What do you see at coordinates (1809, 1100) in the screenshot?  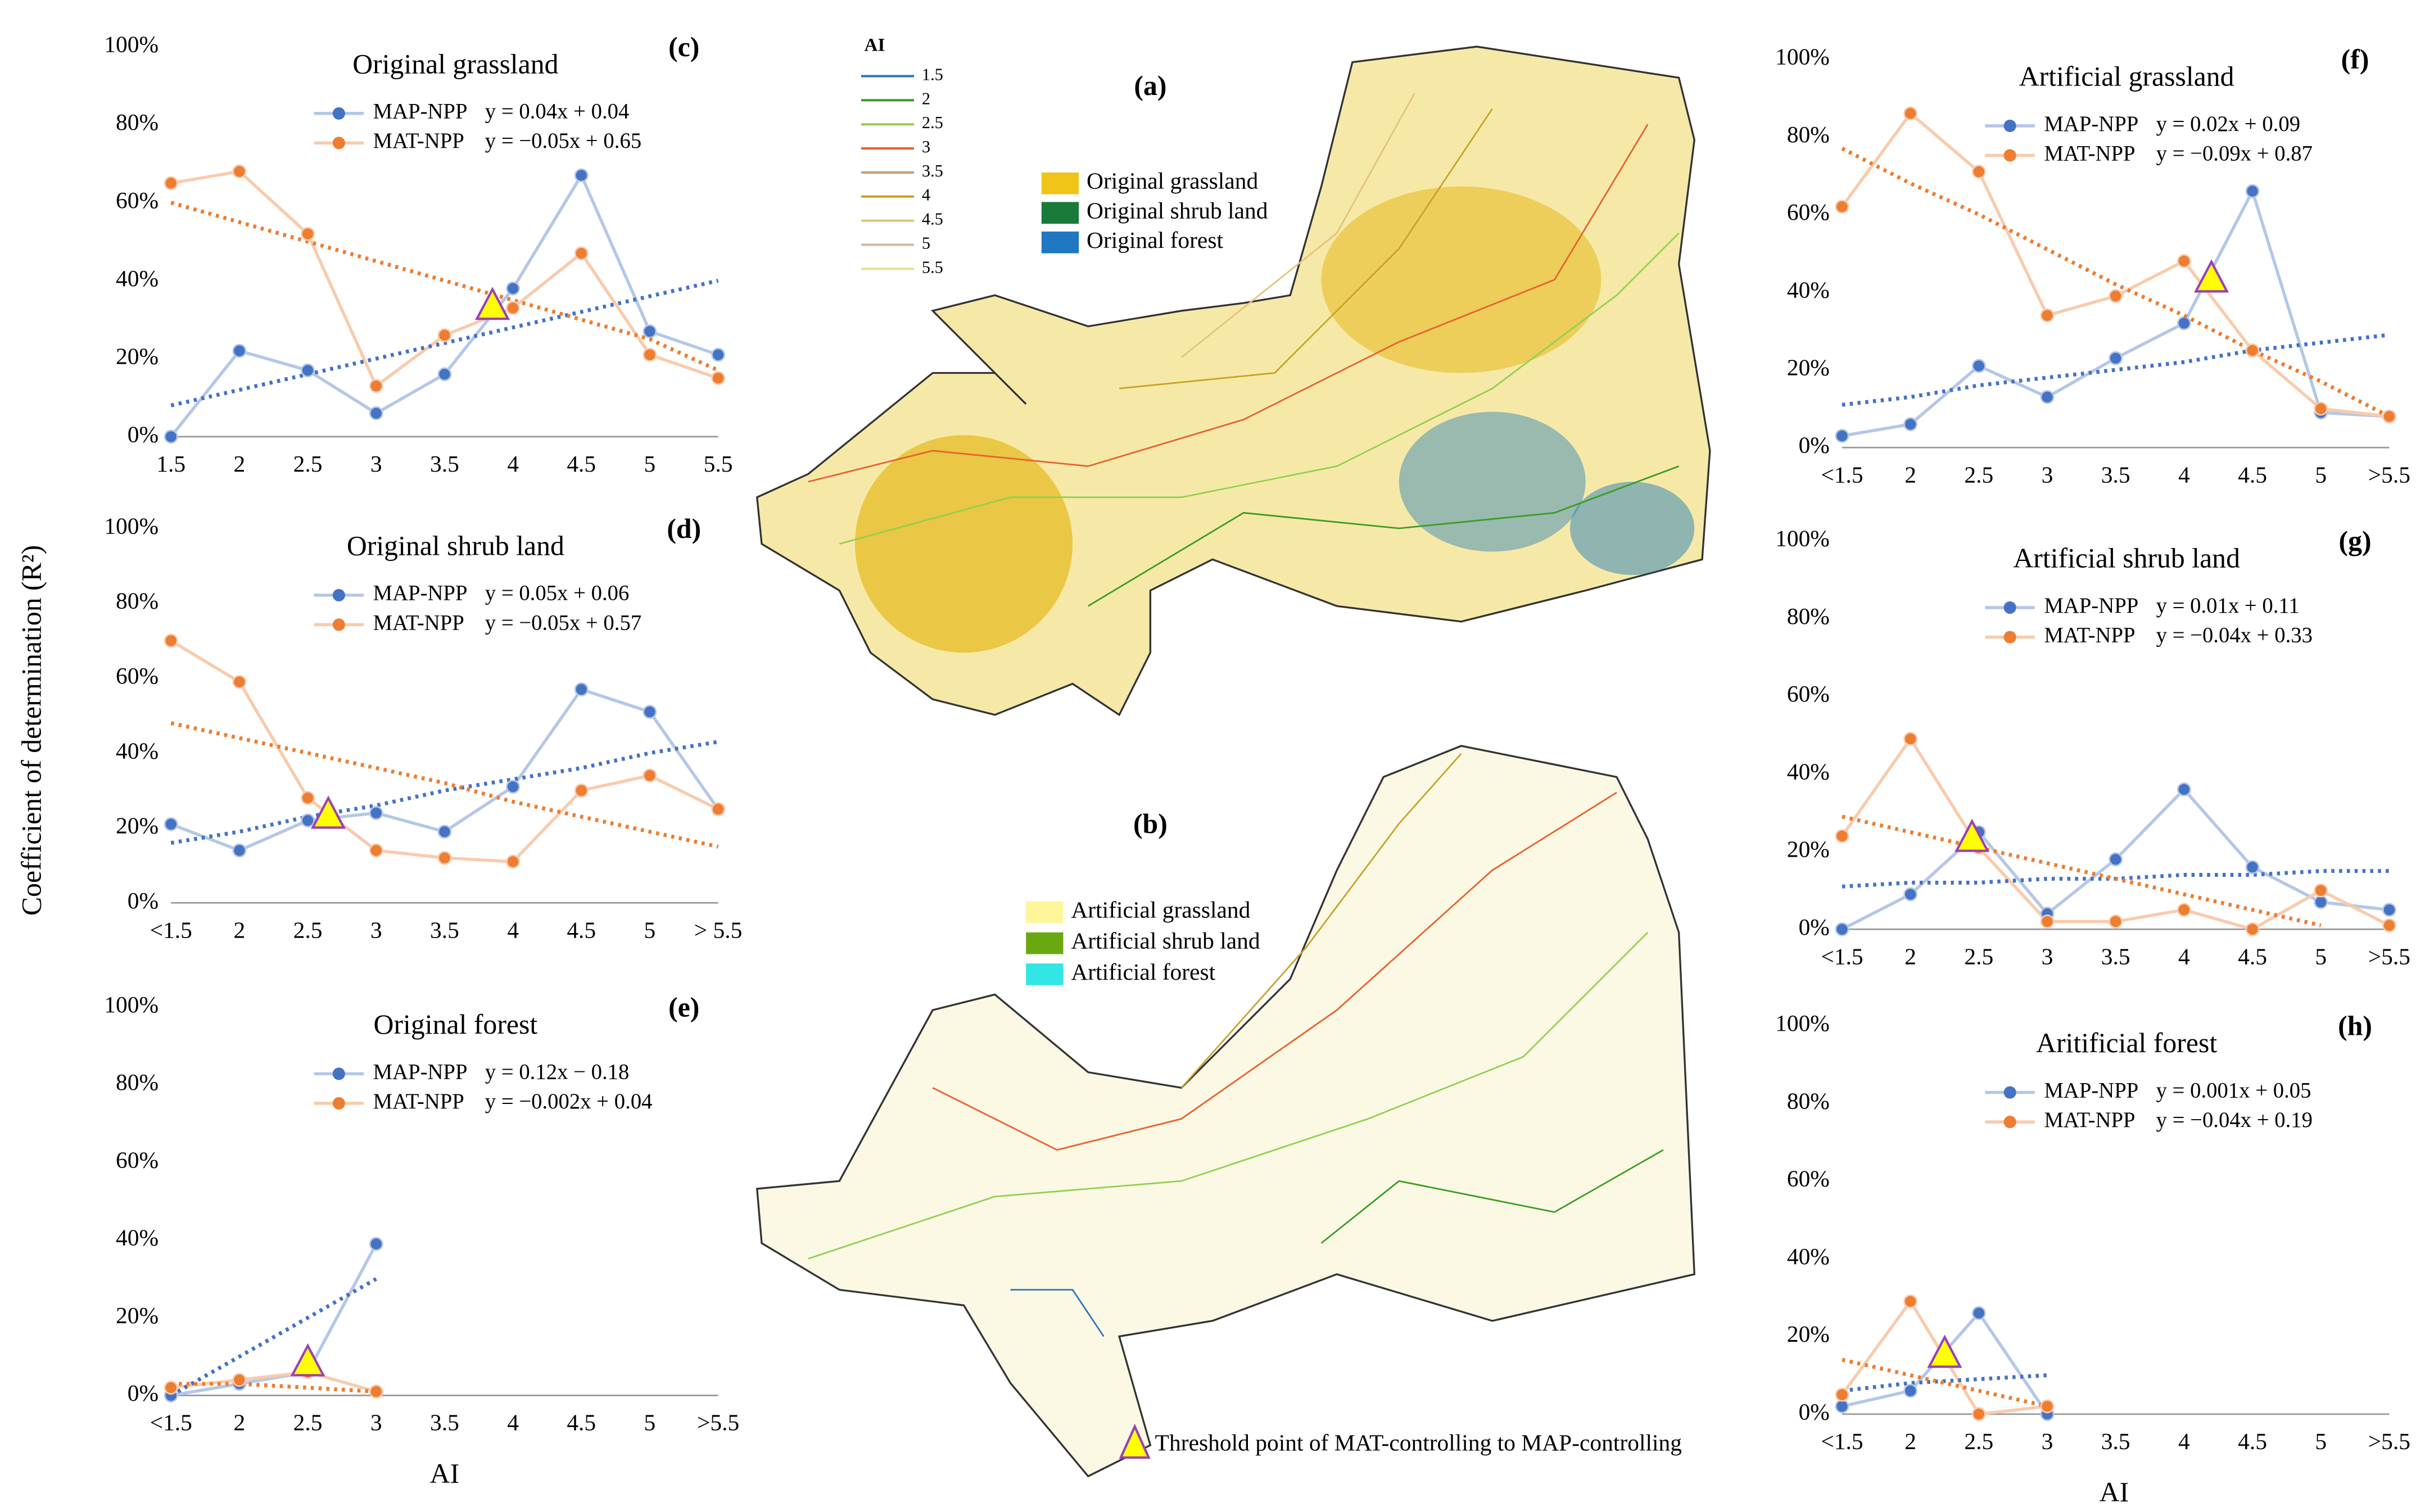 I see `y-tick-label: 80%` at bounding box center [1809, 1100].